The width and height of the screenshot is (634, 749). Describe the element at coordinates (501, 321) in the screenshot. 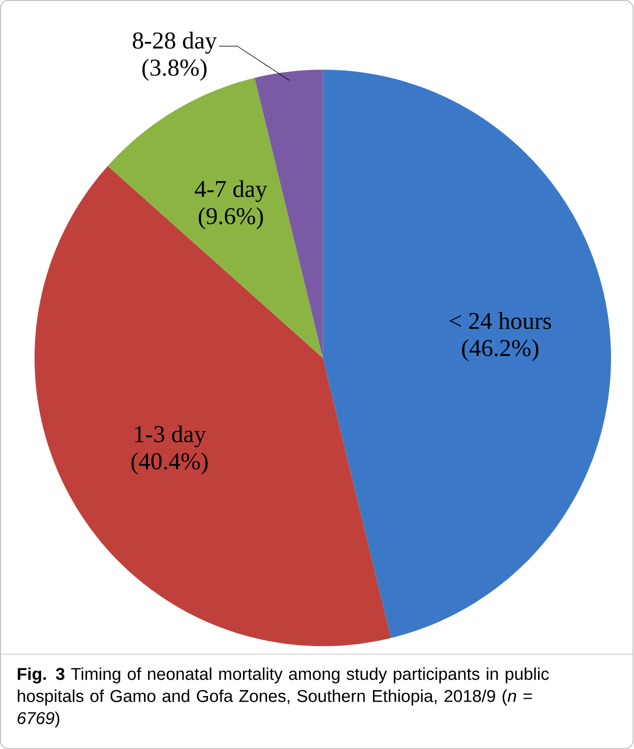

I see `slice-label: < 24 hours` at that location.